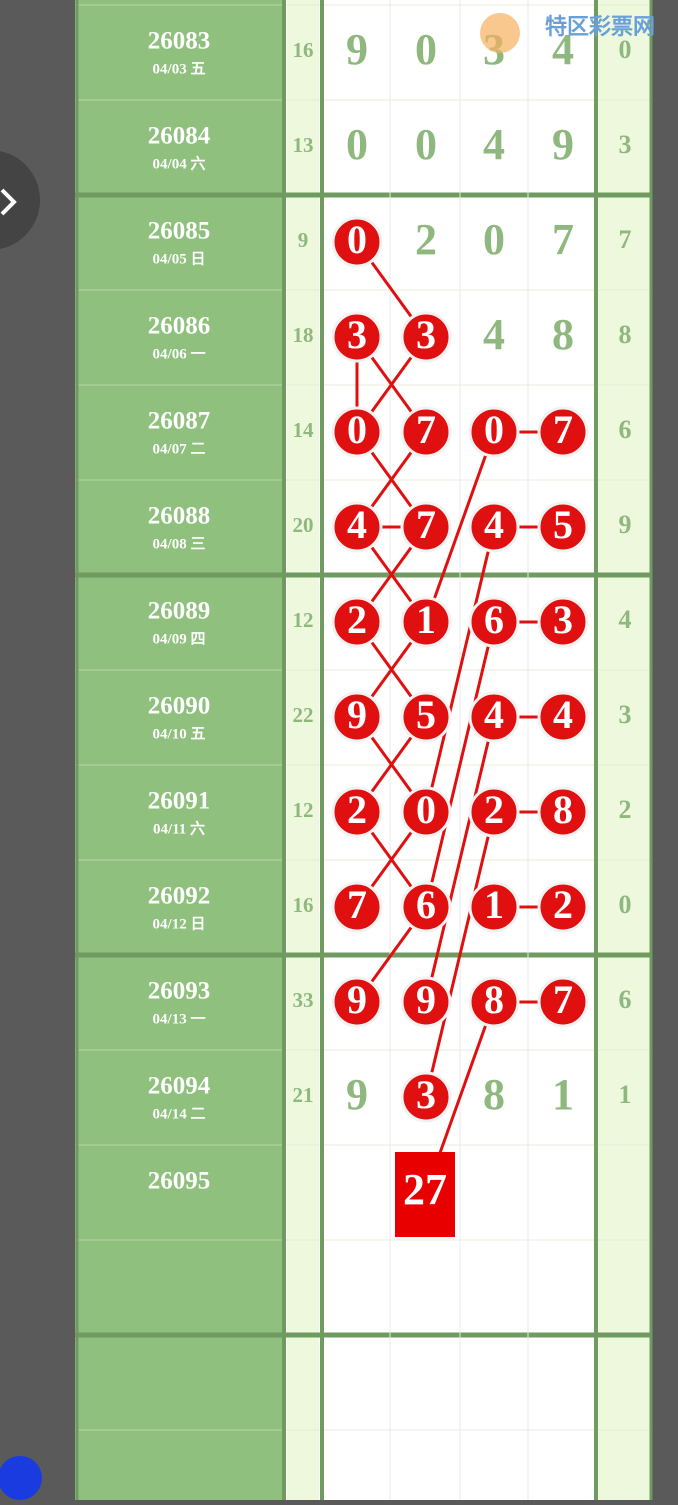  What do you see at coordinates (625, 144) in the screenshot?
I see `tail: 3` at bounding box center [625, 144].